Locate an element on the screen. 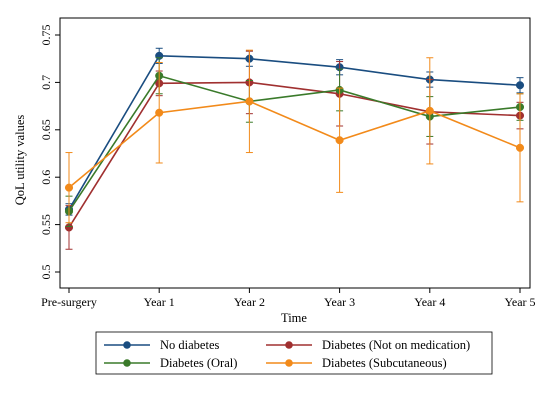  y-tick-label: 0.75 is located at coordinates (46, 35).